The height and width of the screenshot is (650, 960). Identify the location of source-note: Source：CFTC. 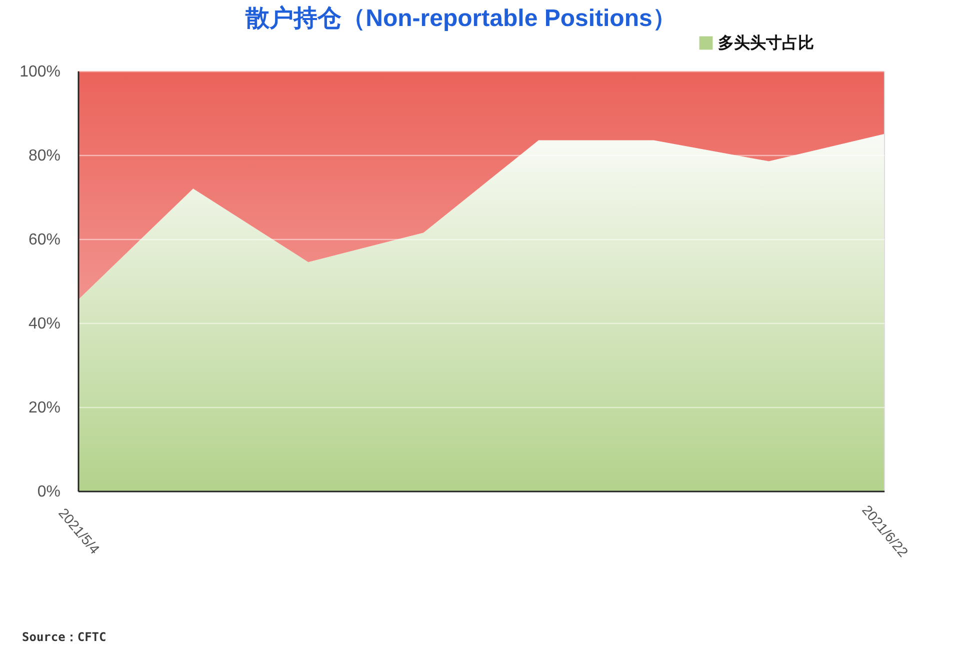
(64, 637).